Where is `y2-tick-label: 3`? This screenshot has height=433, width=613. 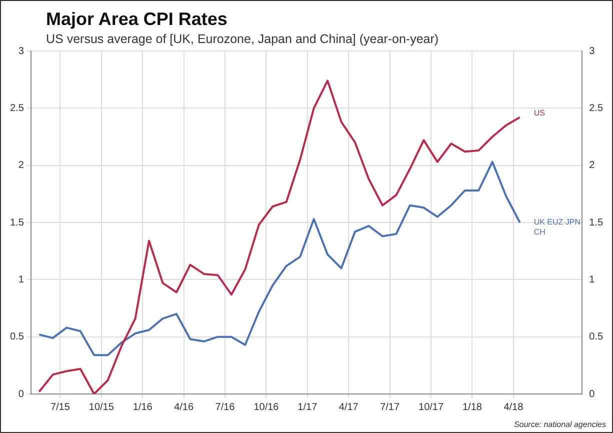
y2-tick-label: 3 is located at coordinates (592, 51).